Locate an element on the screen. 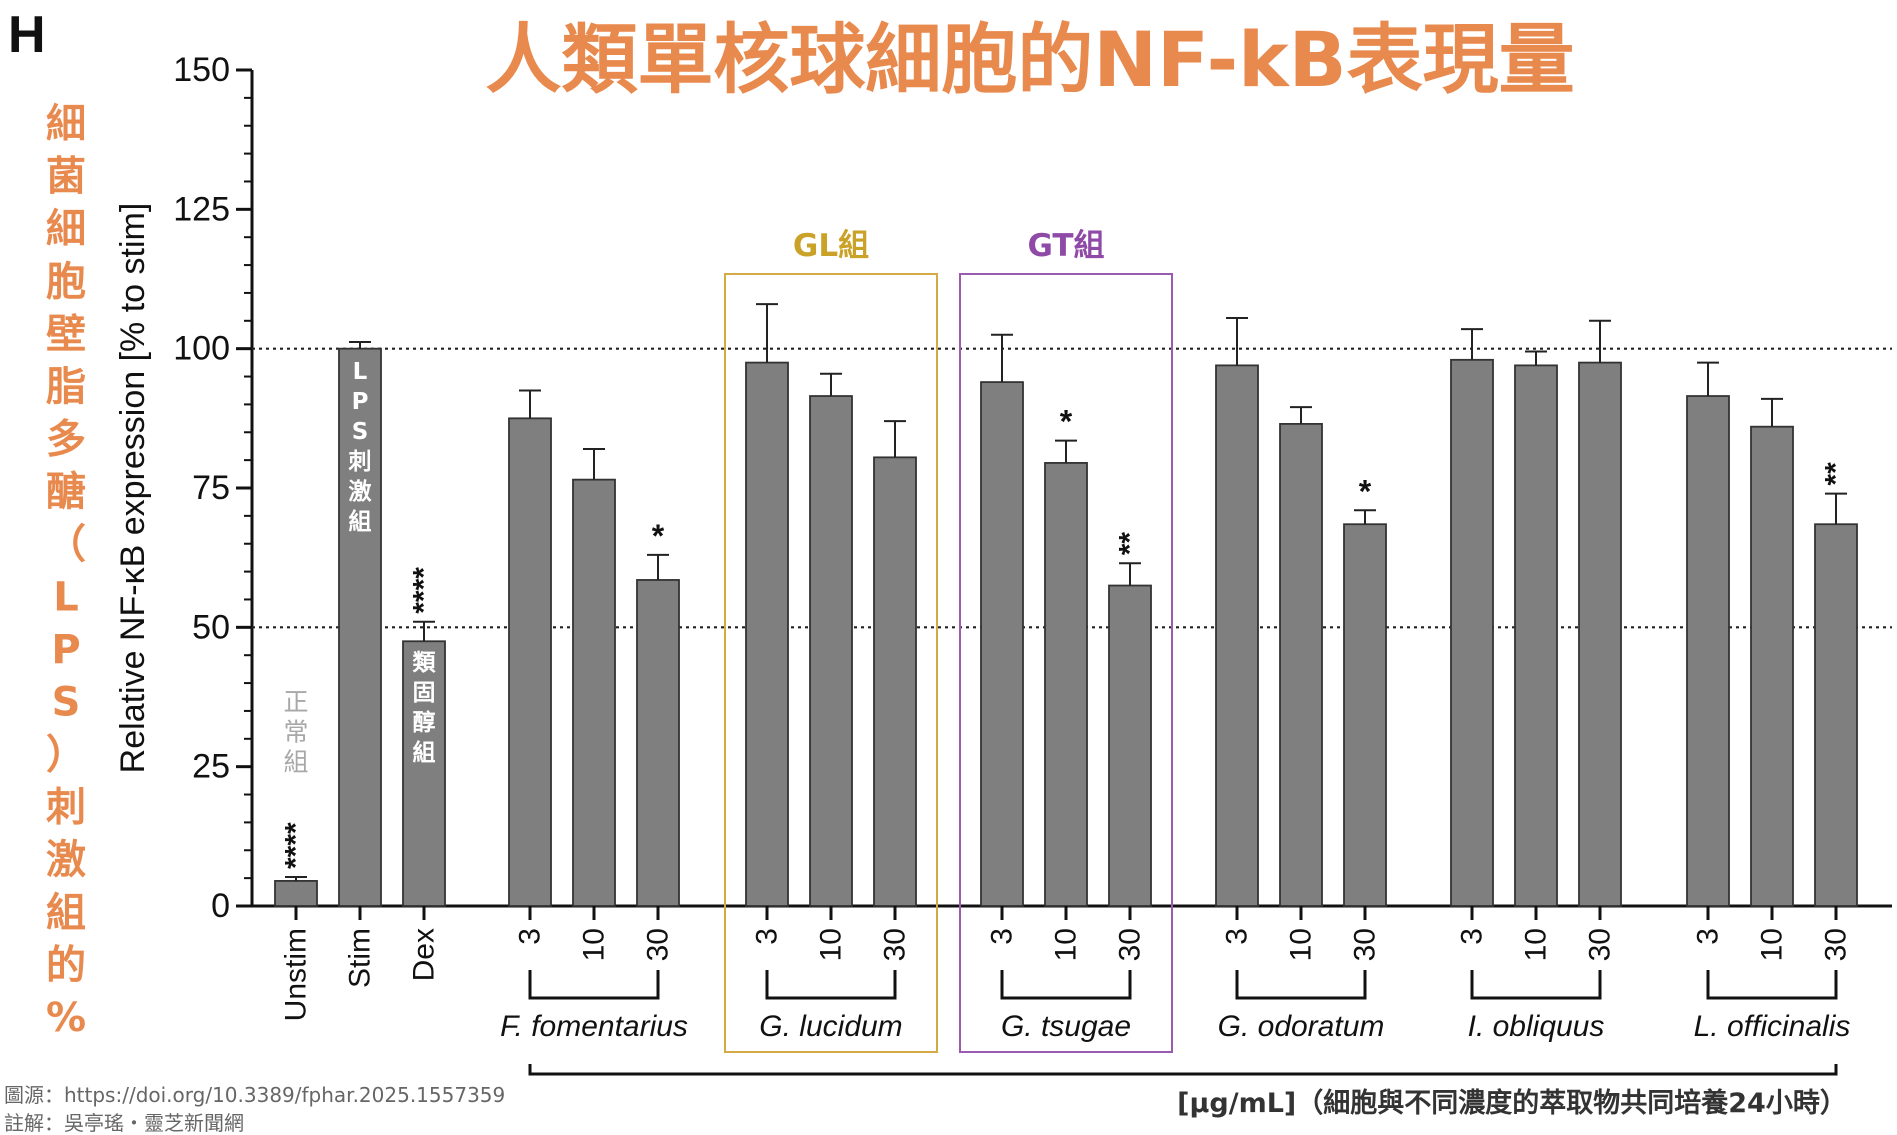 This screenshot has height=1135, width=1897. control-inner-label: 激 is located at coordinates (360, 491).